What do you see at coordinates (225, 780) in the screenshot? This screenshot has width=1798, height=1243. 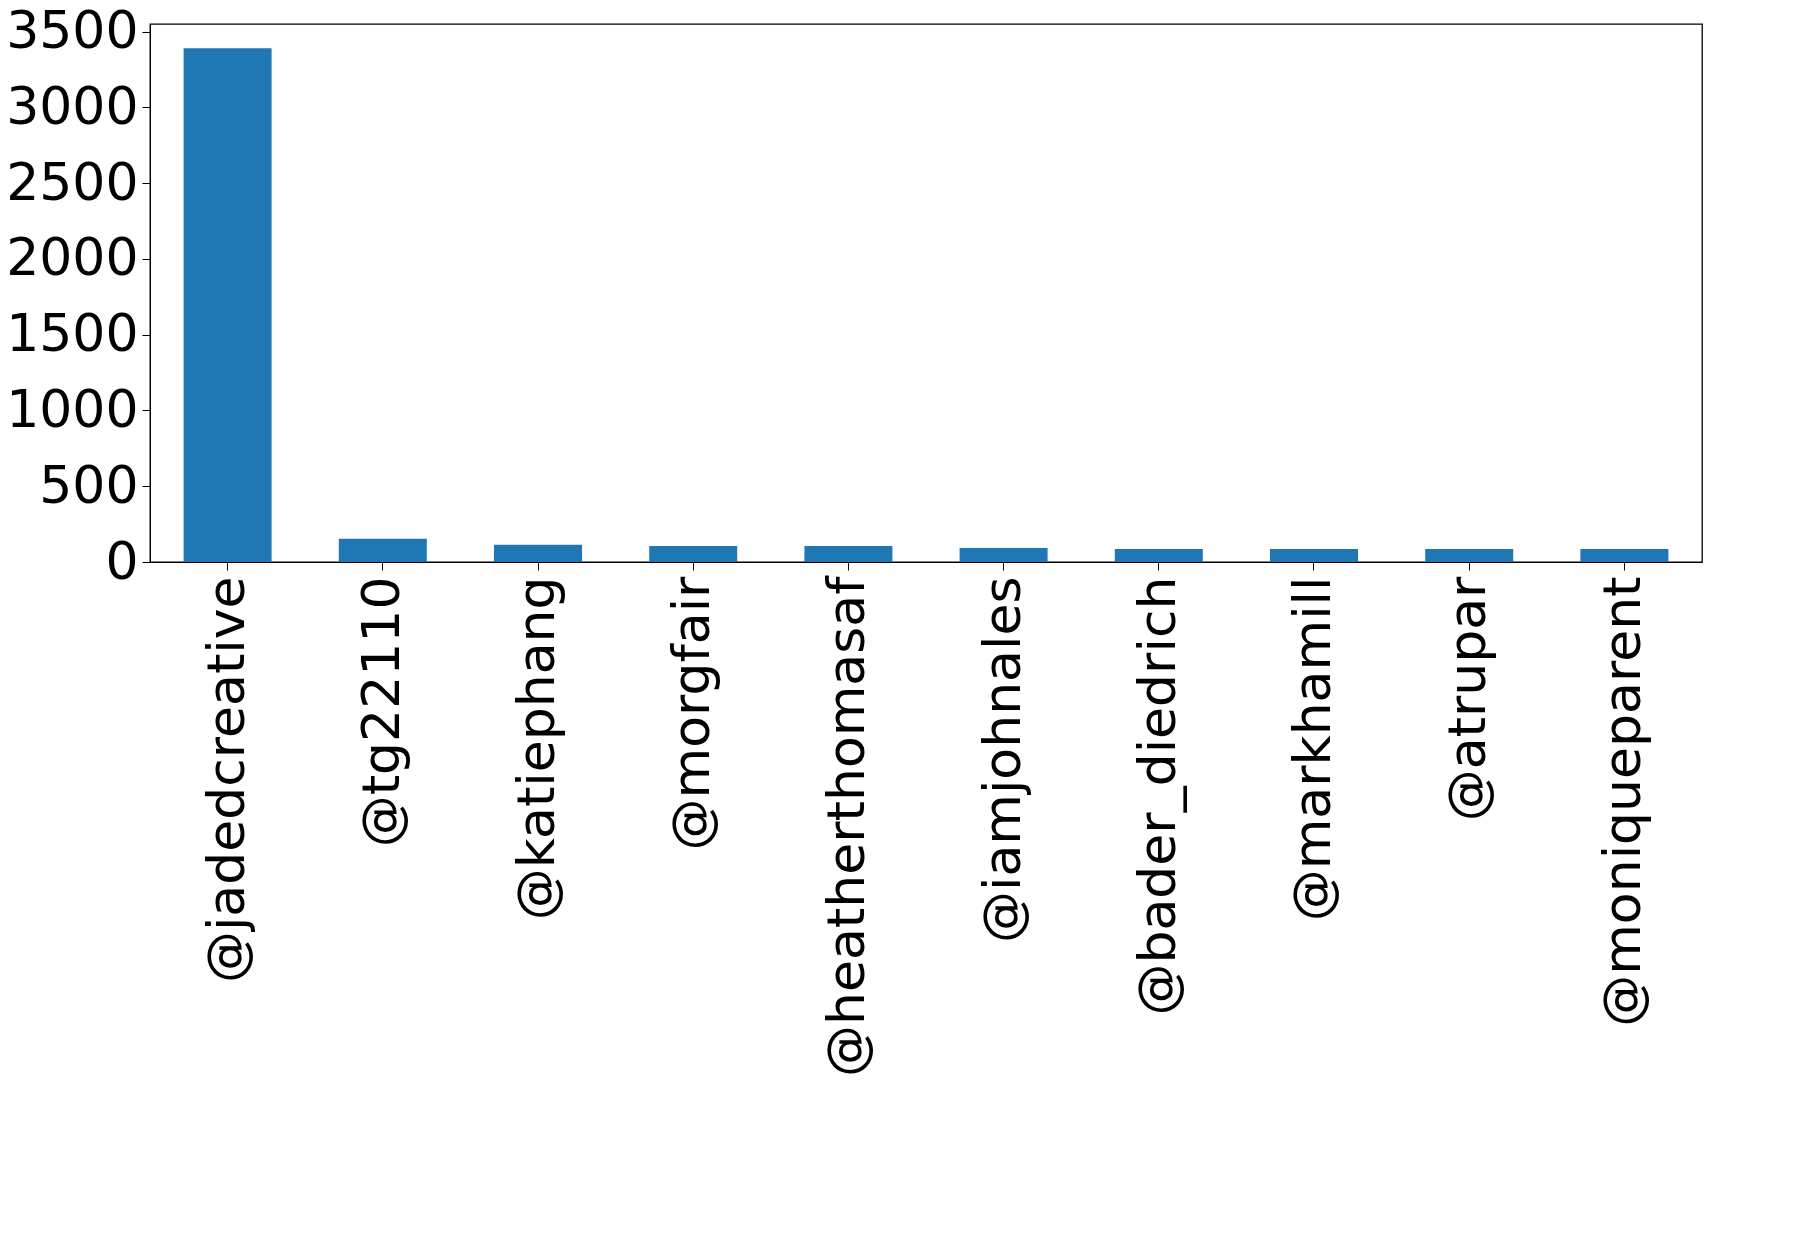 I see `x-tick-label: @jadedcreative` at bounding box center [225, 780].